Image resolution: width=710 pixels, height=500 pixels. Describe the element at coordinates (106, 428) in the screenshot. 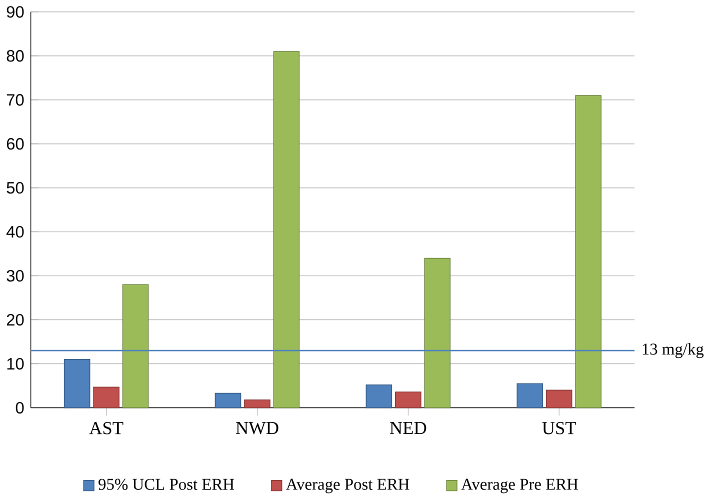

I see `x-tick-label: AST` at that location.